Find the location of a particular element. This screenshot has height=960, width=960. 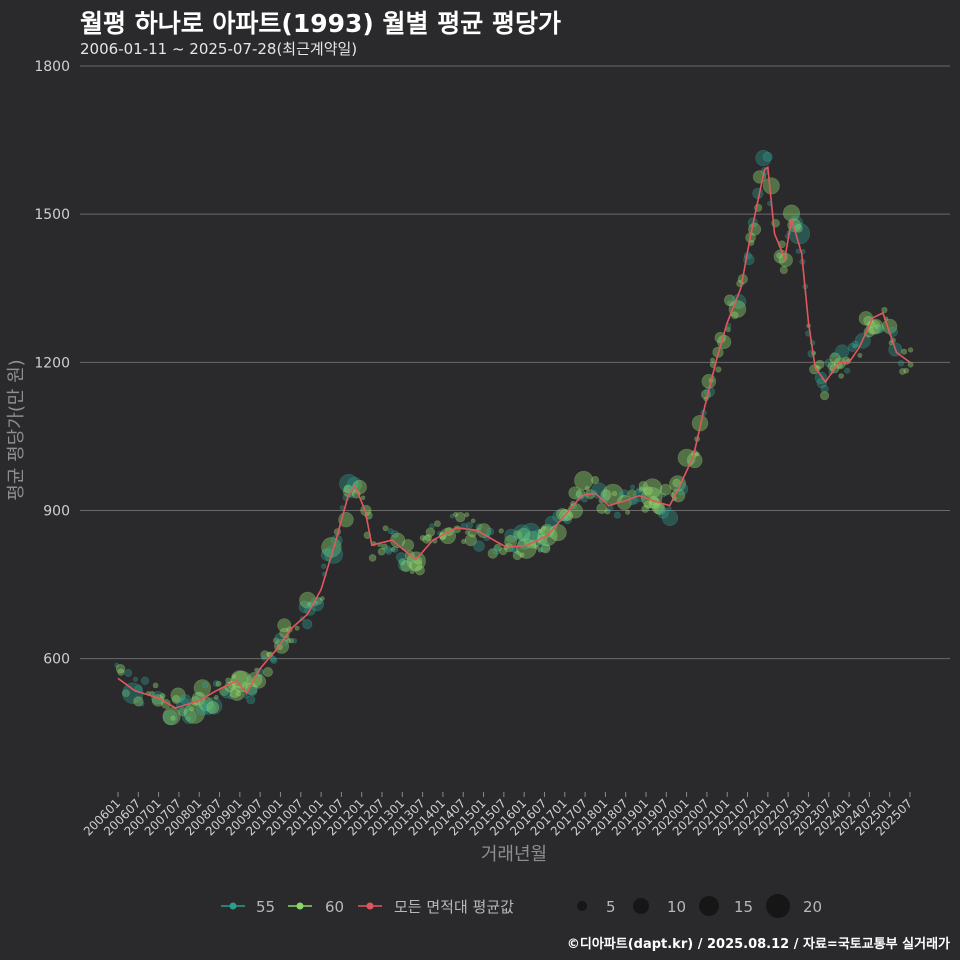

y-tick-label: 900 is located at coordinates (56, 511).